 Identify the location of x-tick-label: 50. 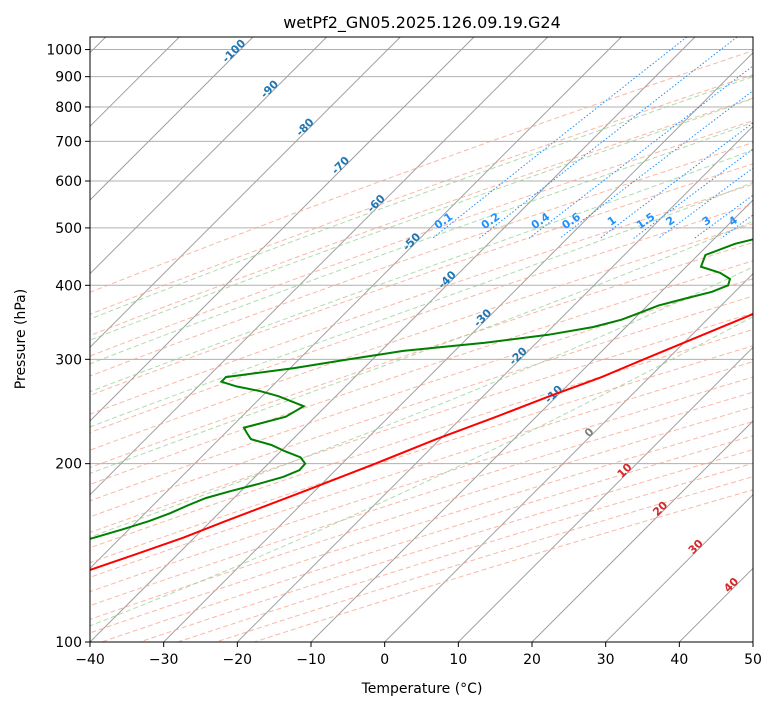
(753, 660).